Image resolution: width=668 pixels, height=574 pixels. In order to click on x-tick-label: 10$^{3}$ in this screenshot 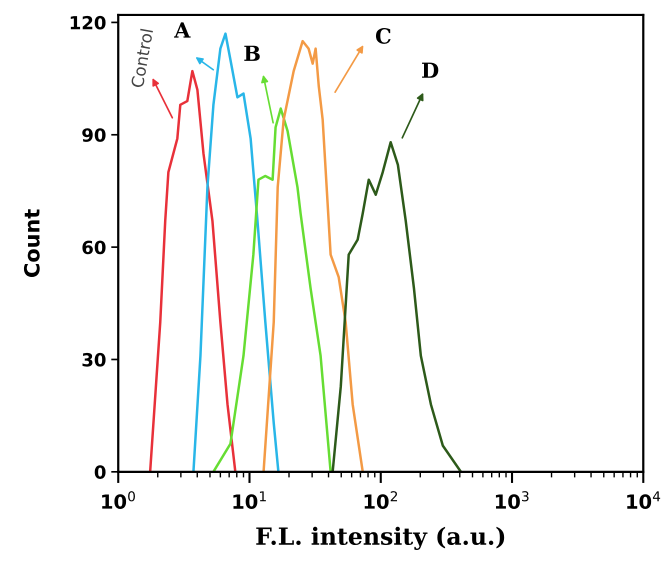, I will do `click(512, 500)`.